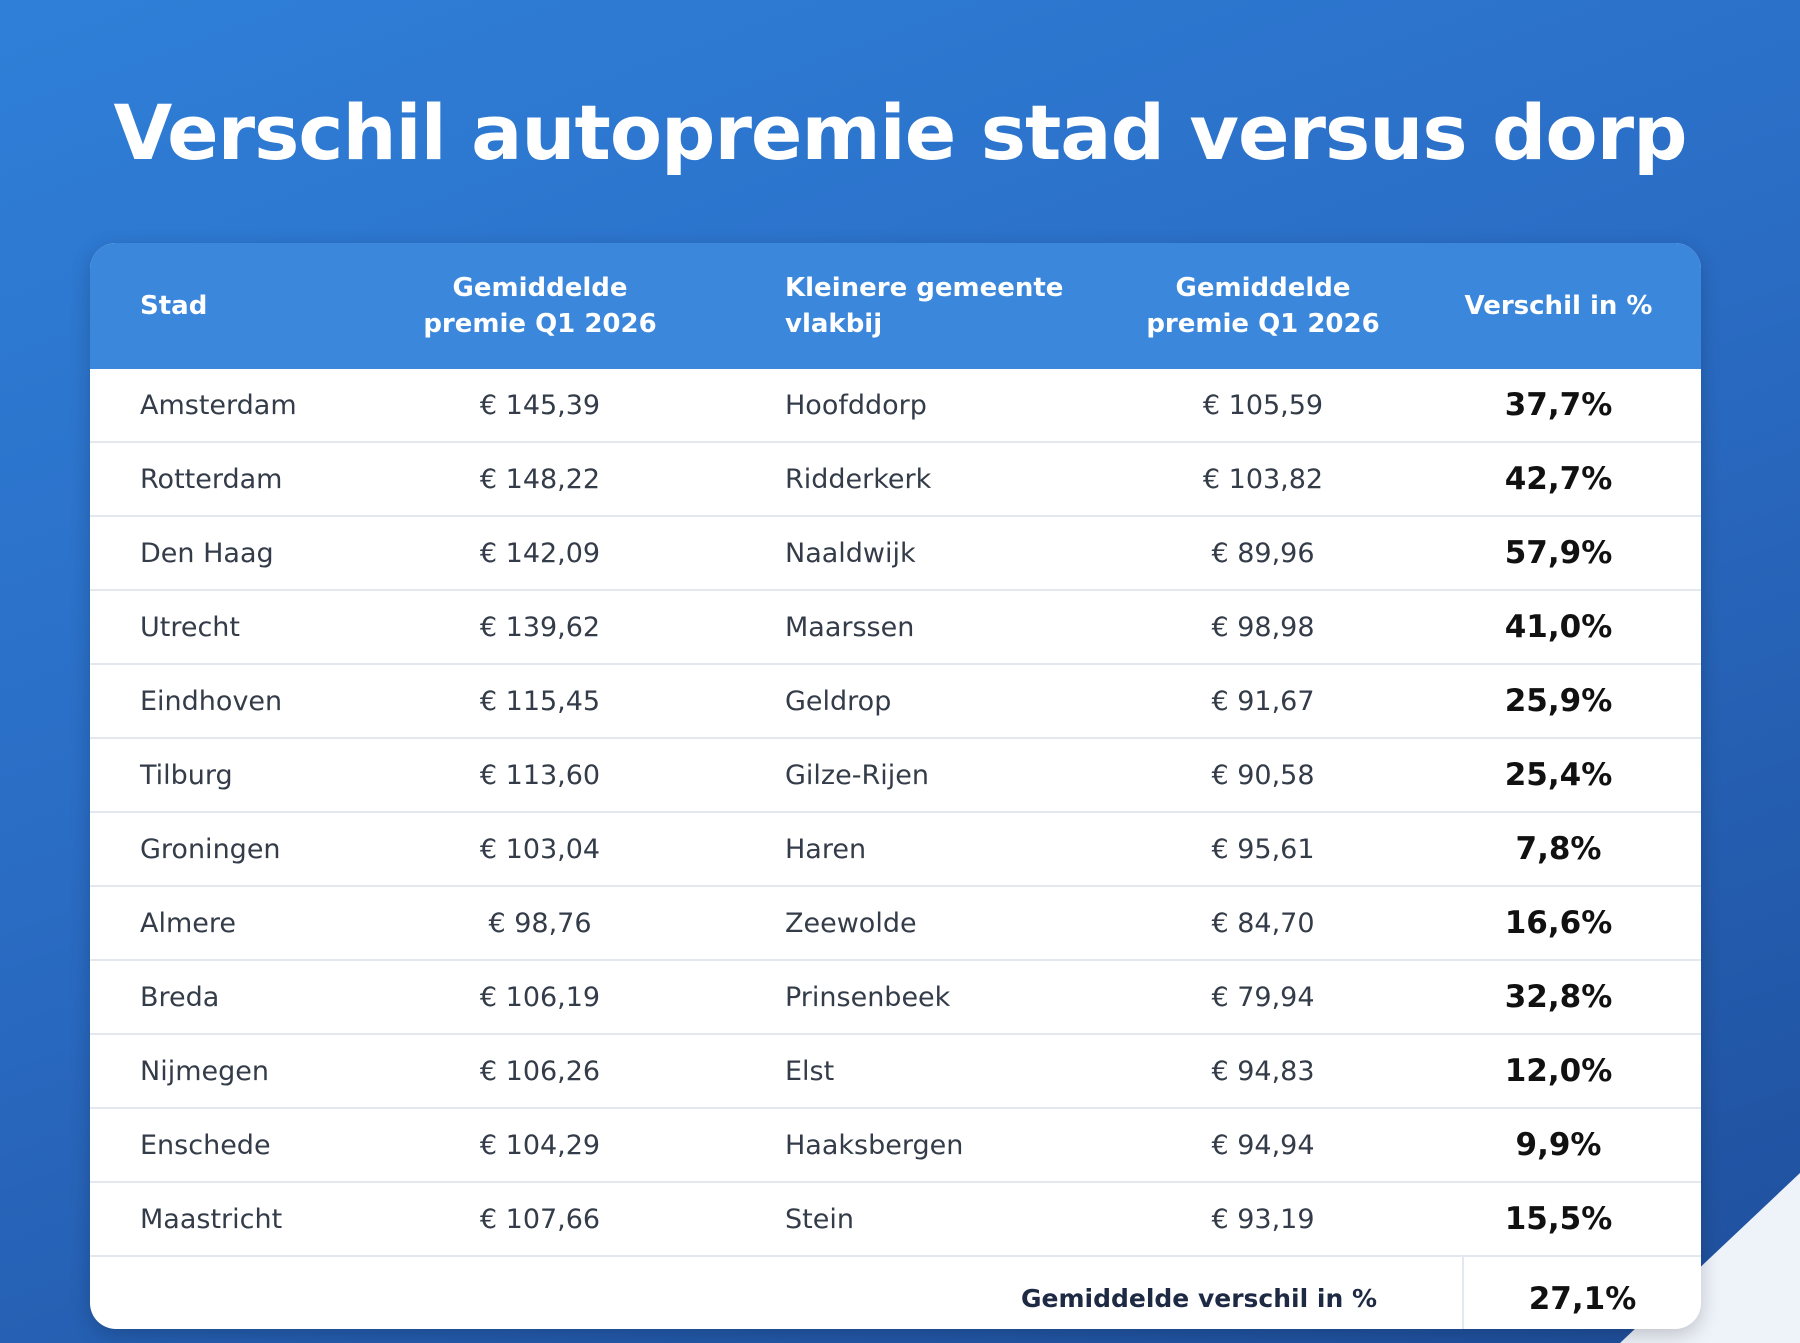  What do you see at coordinates (895, 1072) in the screenshot?
I see `table-row: Nijmegen € 106,26 Elst € 94,83 12,0%` at bounding box center [895, 1072].